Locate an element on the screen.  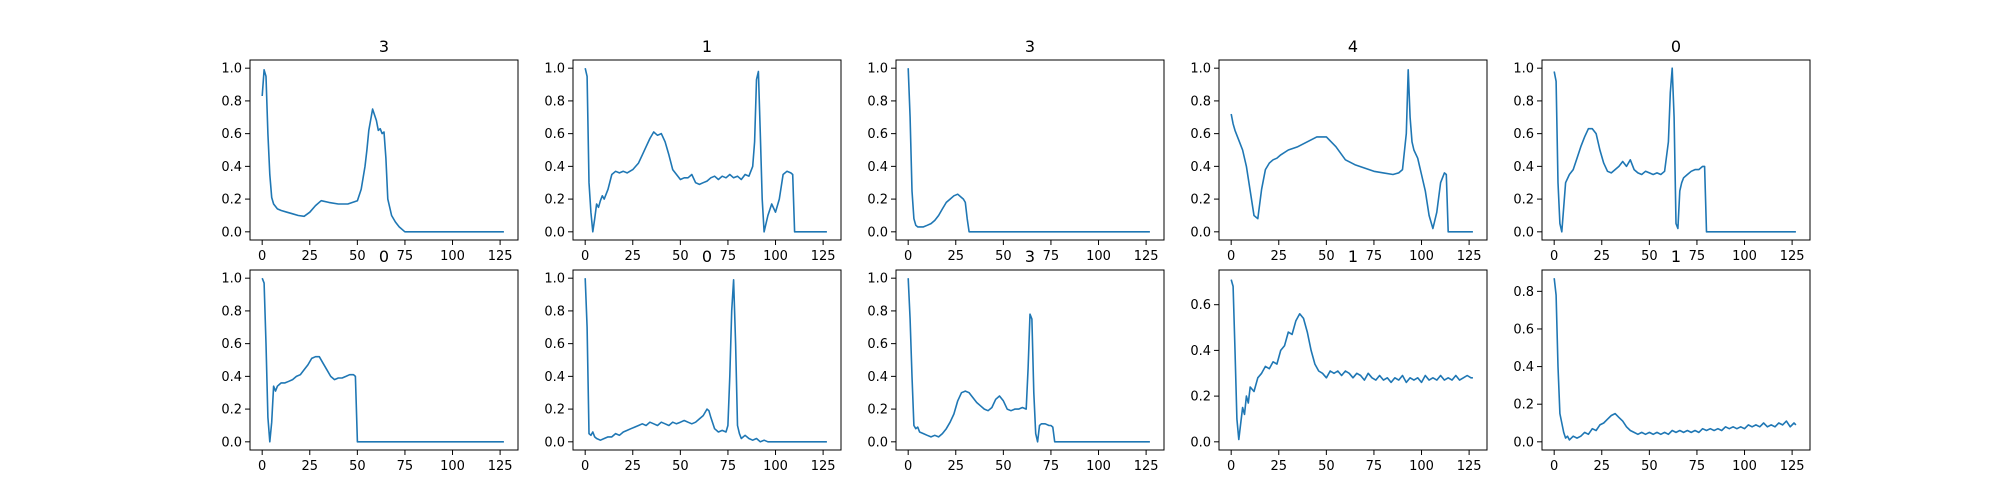
subplot-3: 4 0.0 0.2 0.4 0.6 0.8 1.0 0 25 50 75 100 125 is located at coordinates (1339, 150).